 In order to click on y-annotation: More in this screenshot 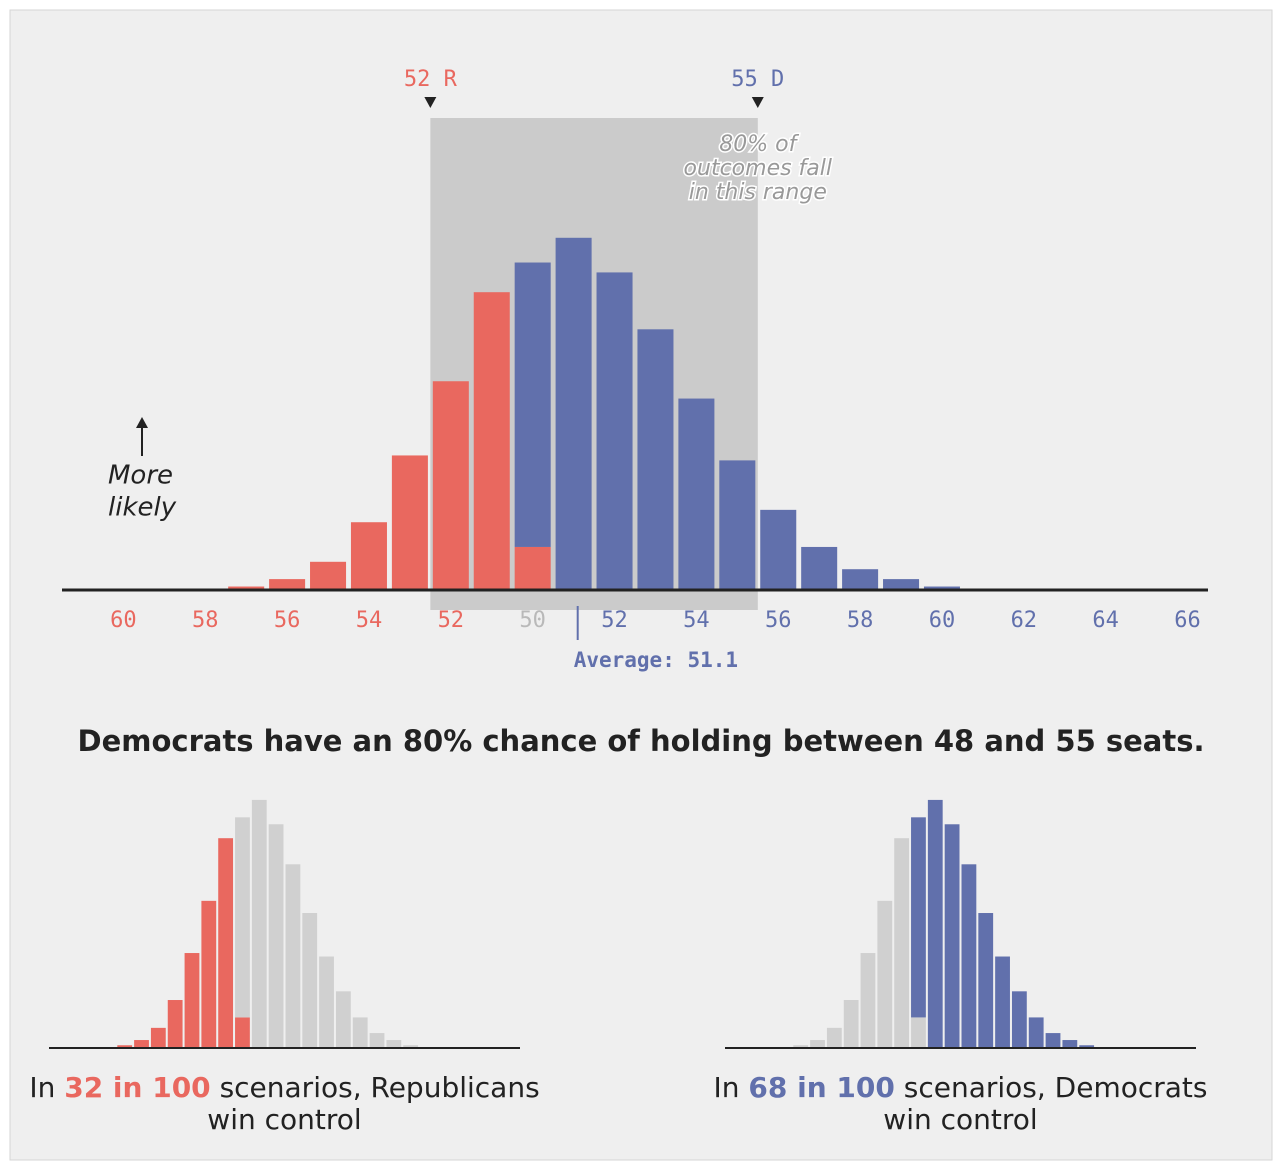, I will do `click(140, 476)`.